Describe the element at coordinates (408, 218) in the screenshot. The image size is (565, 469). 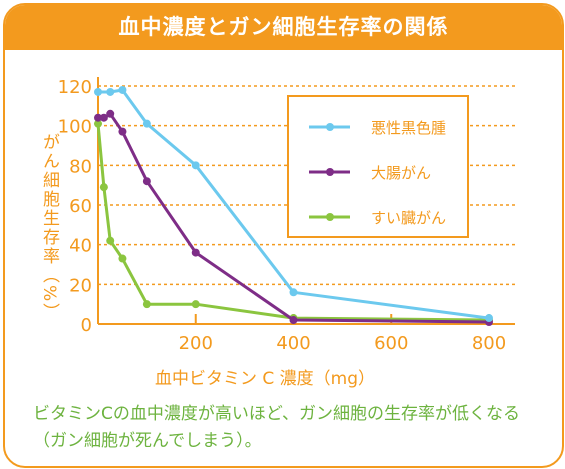
I see `legend-label: すい臓がん` at that location.